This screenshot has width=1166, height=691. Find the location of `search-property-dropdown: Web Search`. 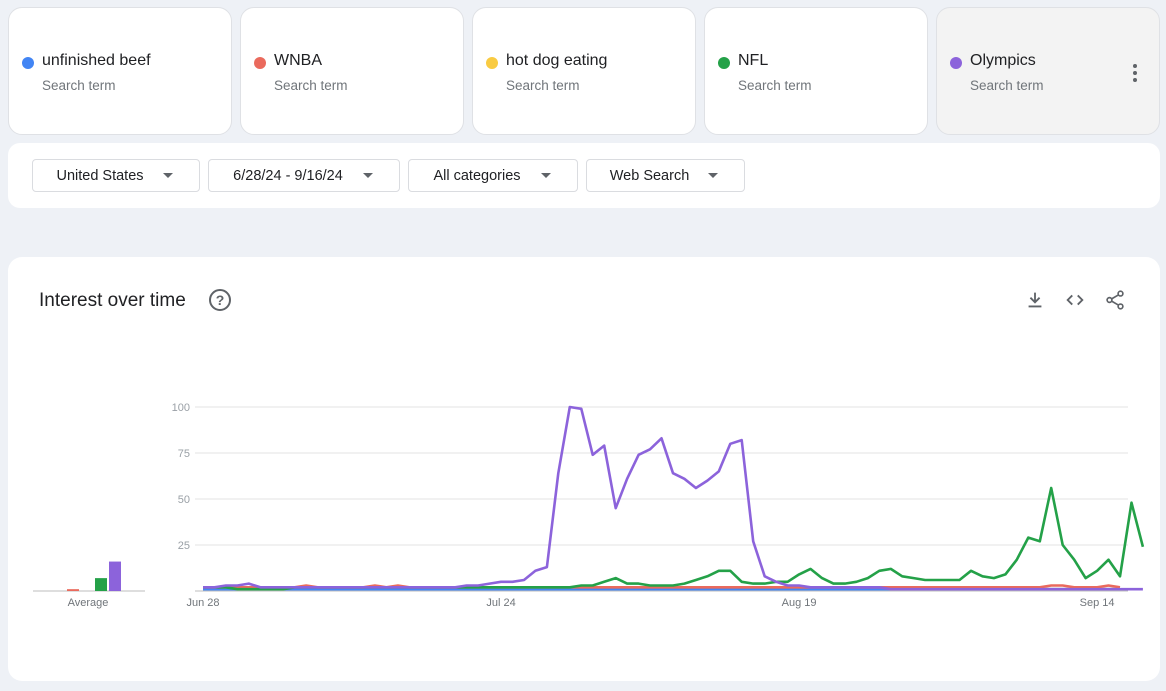

search-property-dropdown: Web Search is located at coordinates (665, 175).